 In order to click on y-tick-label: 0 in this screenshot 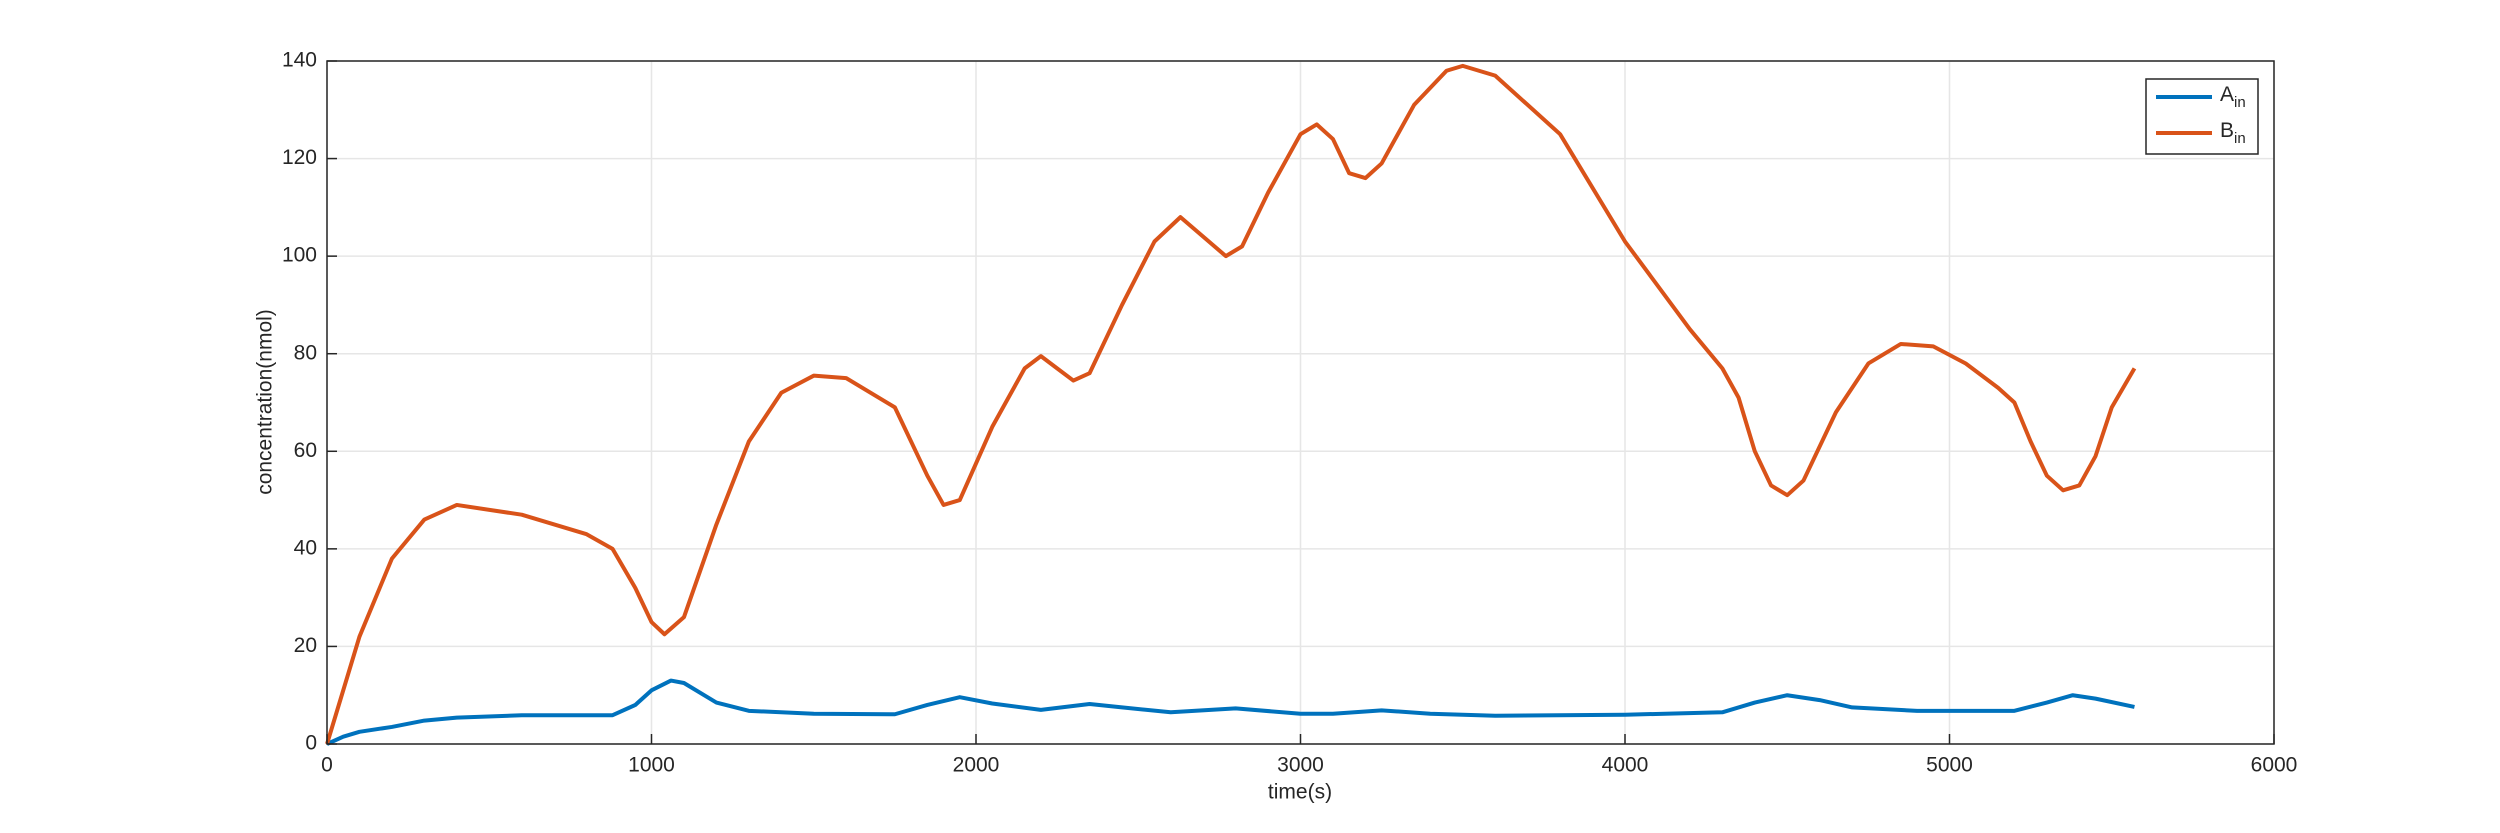, I will do `click(311, 743)`.